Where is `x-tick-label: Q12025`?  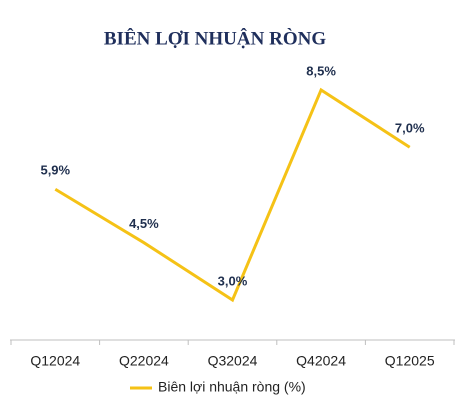 x-tick-label: Q12025 is located at coordinates (410, 361).